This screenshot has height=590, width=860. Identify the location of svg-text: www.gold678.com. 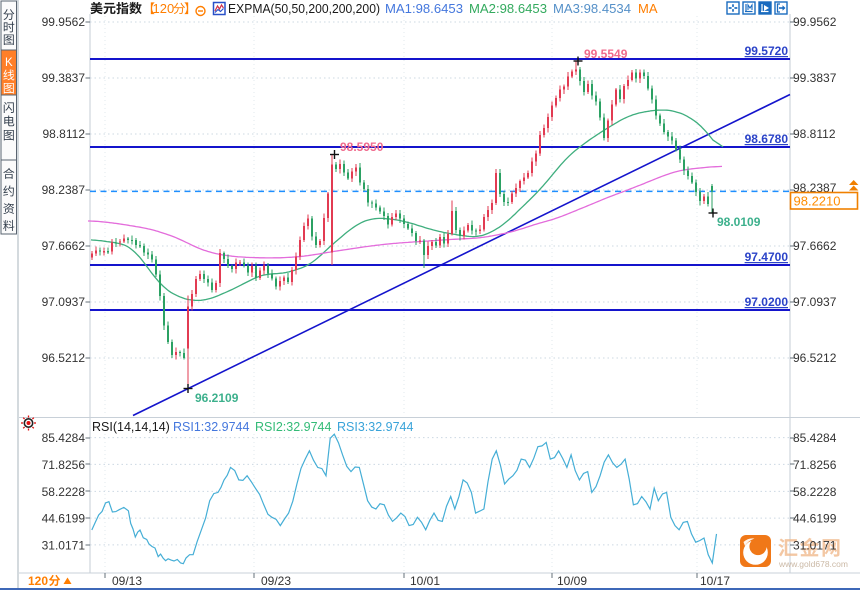
(813, 564).